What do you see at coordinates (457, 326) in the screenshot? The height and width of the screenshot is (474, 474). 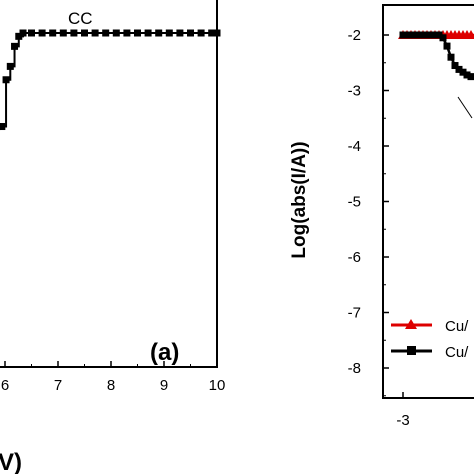 I see `legend-entry-red: Cu/` at bounding box center [457, 326].